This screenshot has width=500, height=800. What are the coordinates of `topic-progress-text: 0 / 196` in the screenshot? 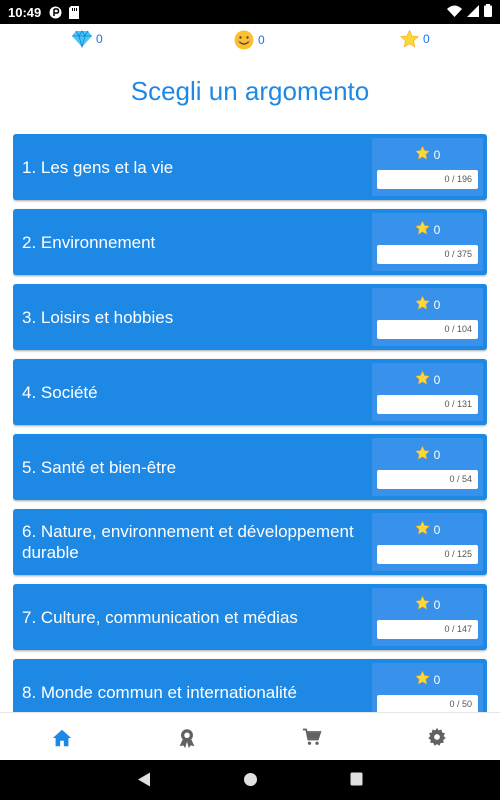 It's located at (458, 179).